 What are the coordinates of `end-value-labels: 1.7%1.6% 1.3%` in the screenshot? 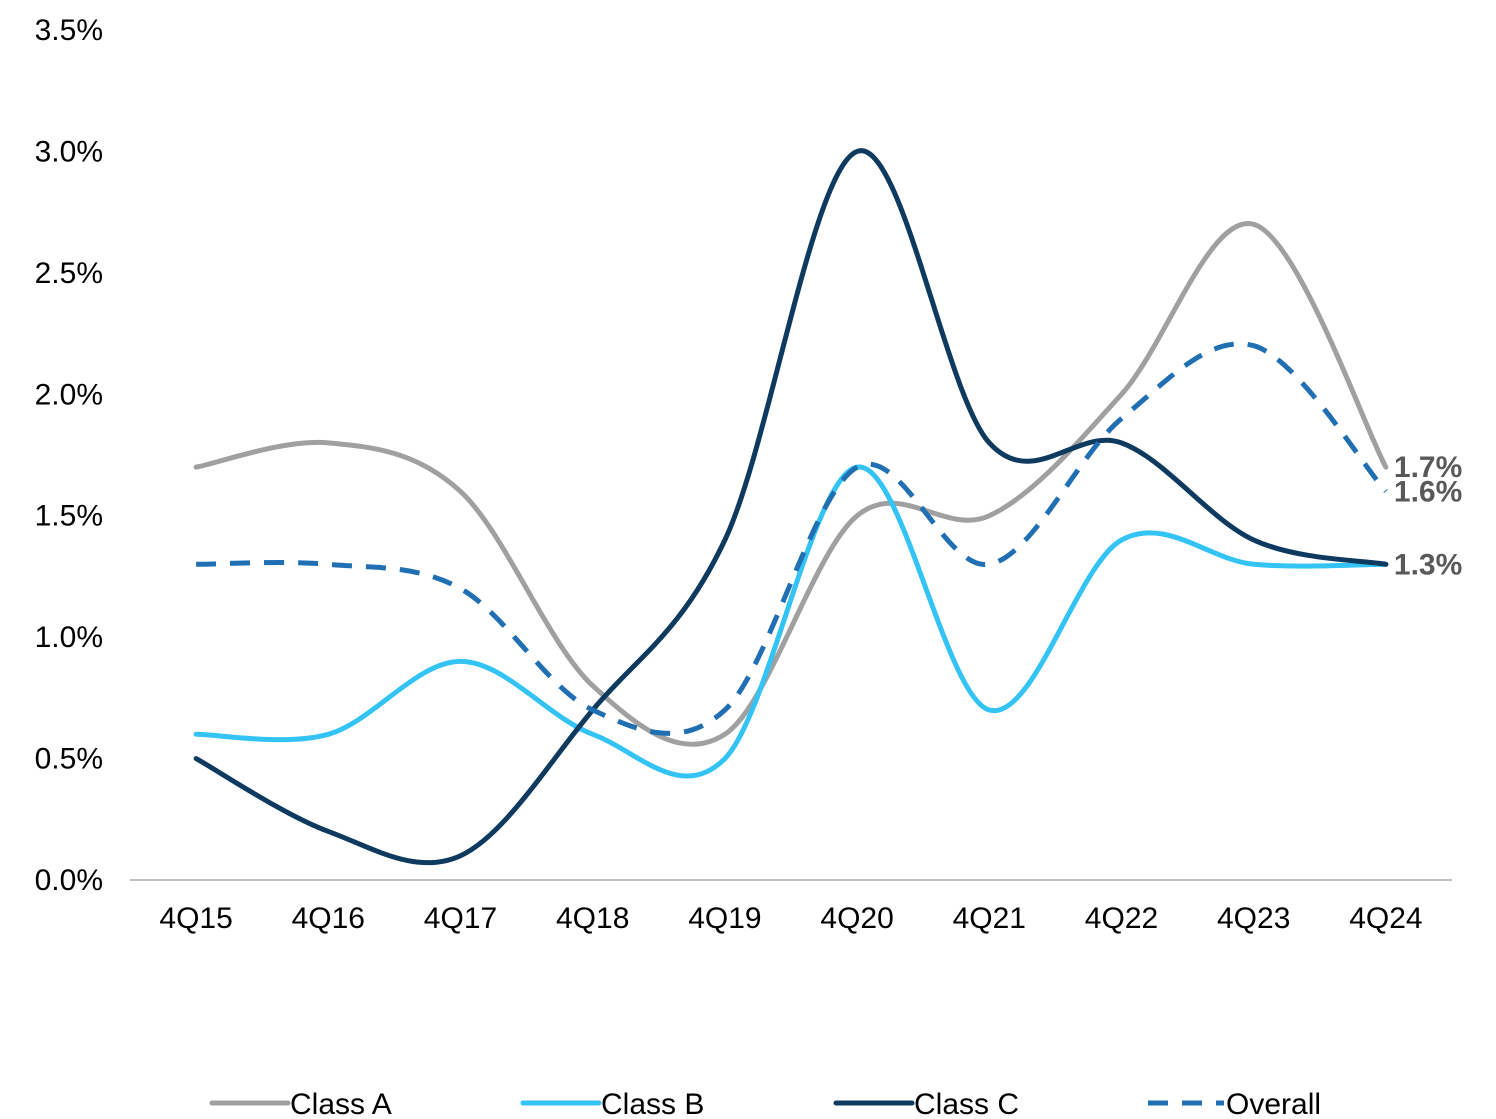 It's located at (1428, 516).